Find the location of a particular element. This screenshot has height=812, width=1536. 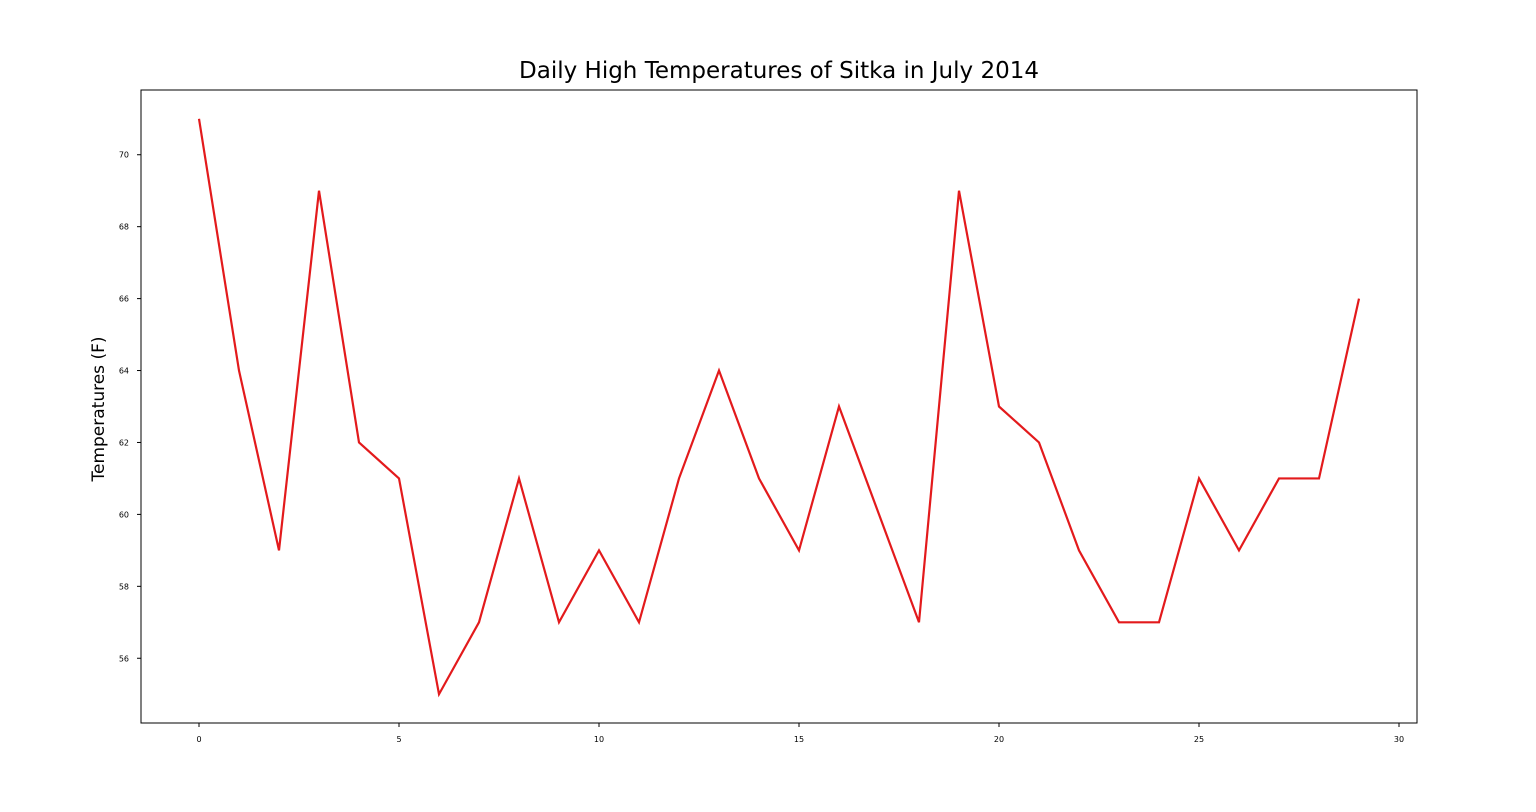

x-tick-label: 15 is located at coordinates (799, 739).